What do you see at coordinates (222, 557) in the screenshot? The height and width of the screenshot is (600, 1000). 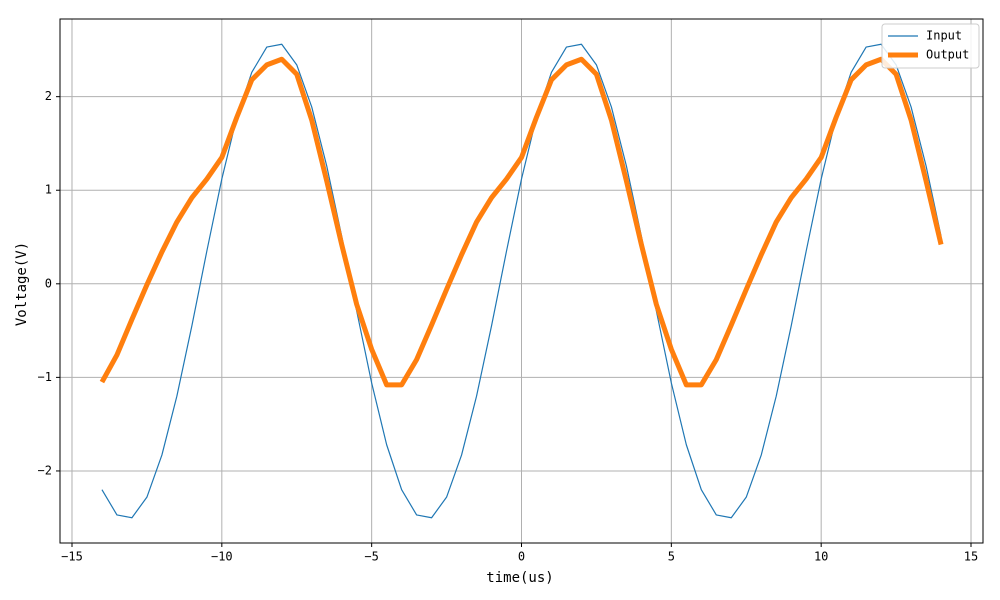 I see `x-tick-label: −10` at bounding box center [222, 557].